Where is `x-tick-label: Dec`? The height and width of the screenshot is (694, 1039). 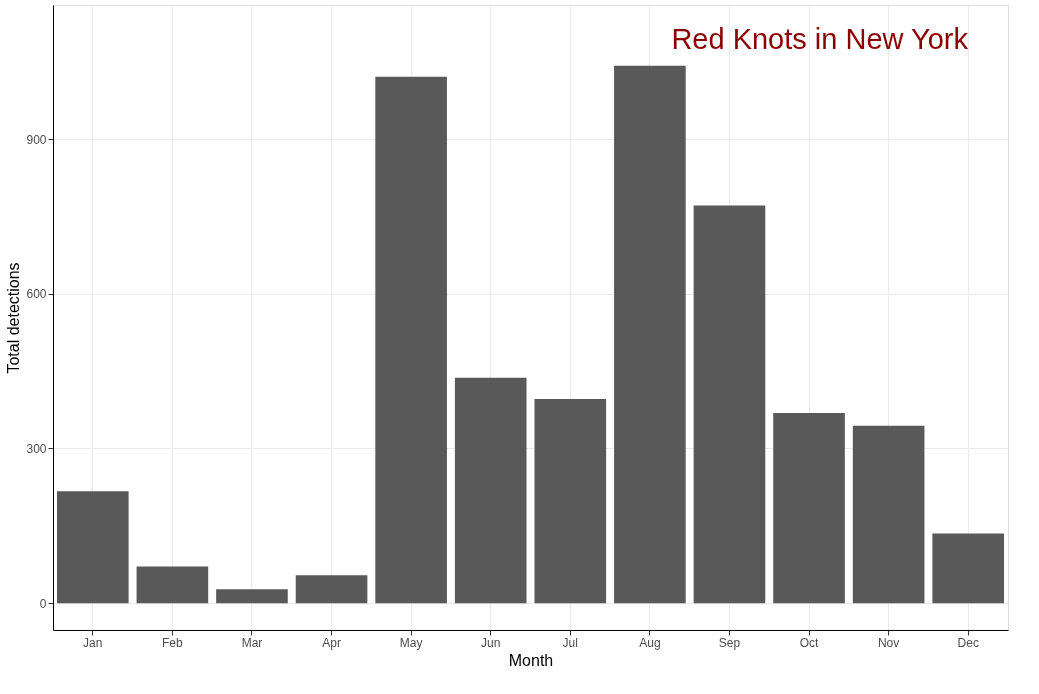
x-tick-label: Dec is located at coordinates (968, 642).